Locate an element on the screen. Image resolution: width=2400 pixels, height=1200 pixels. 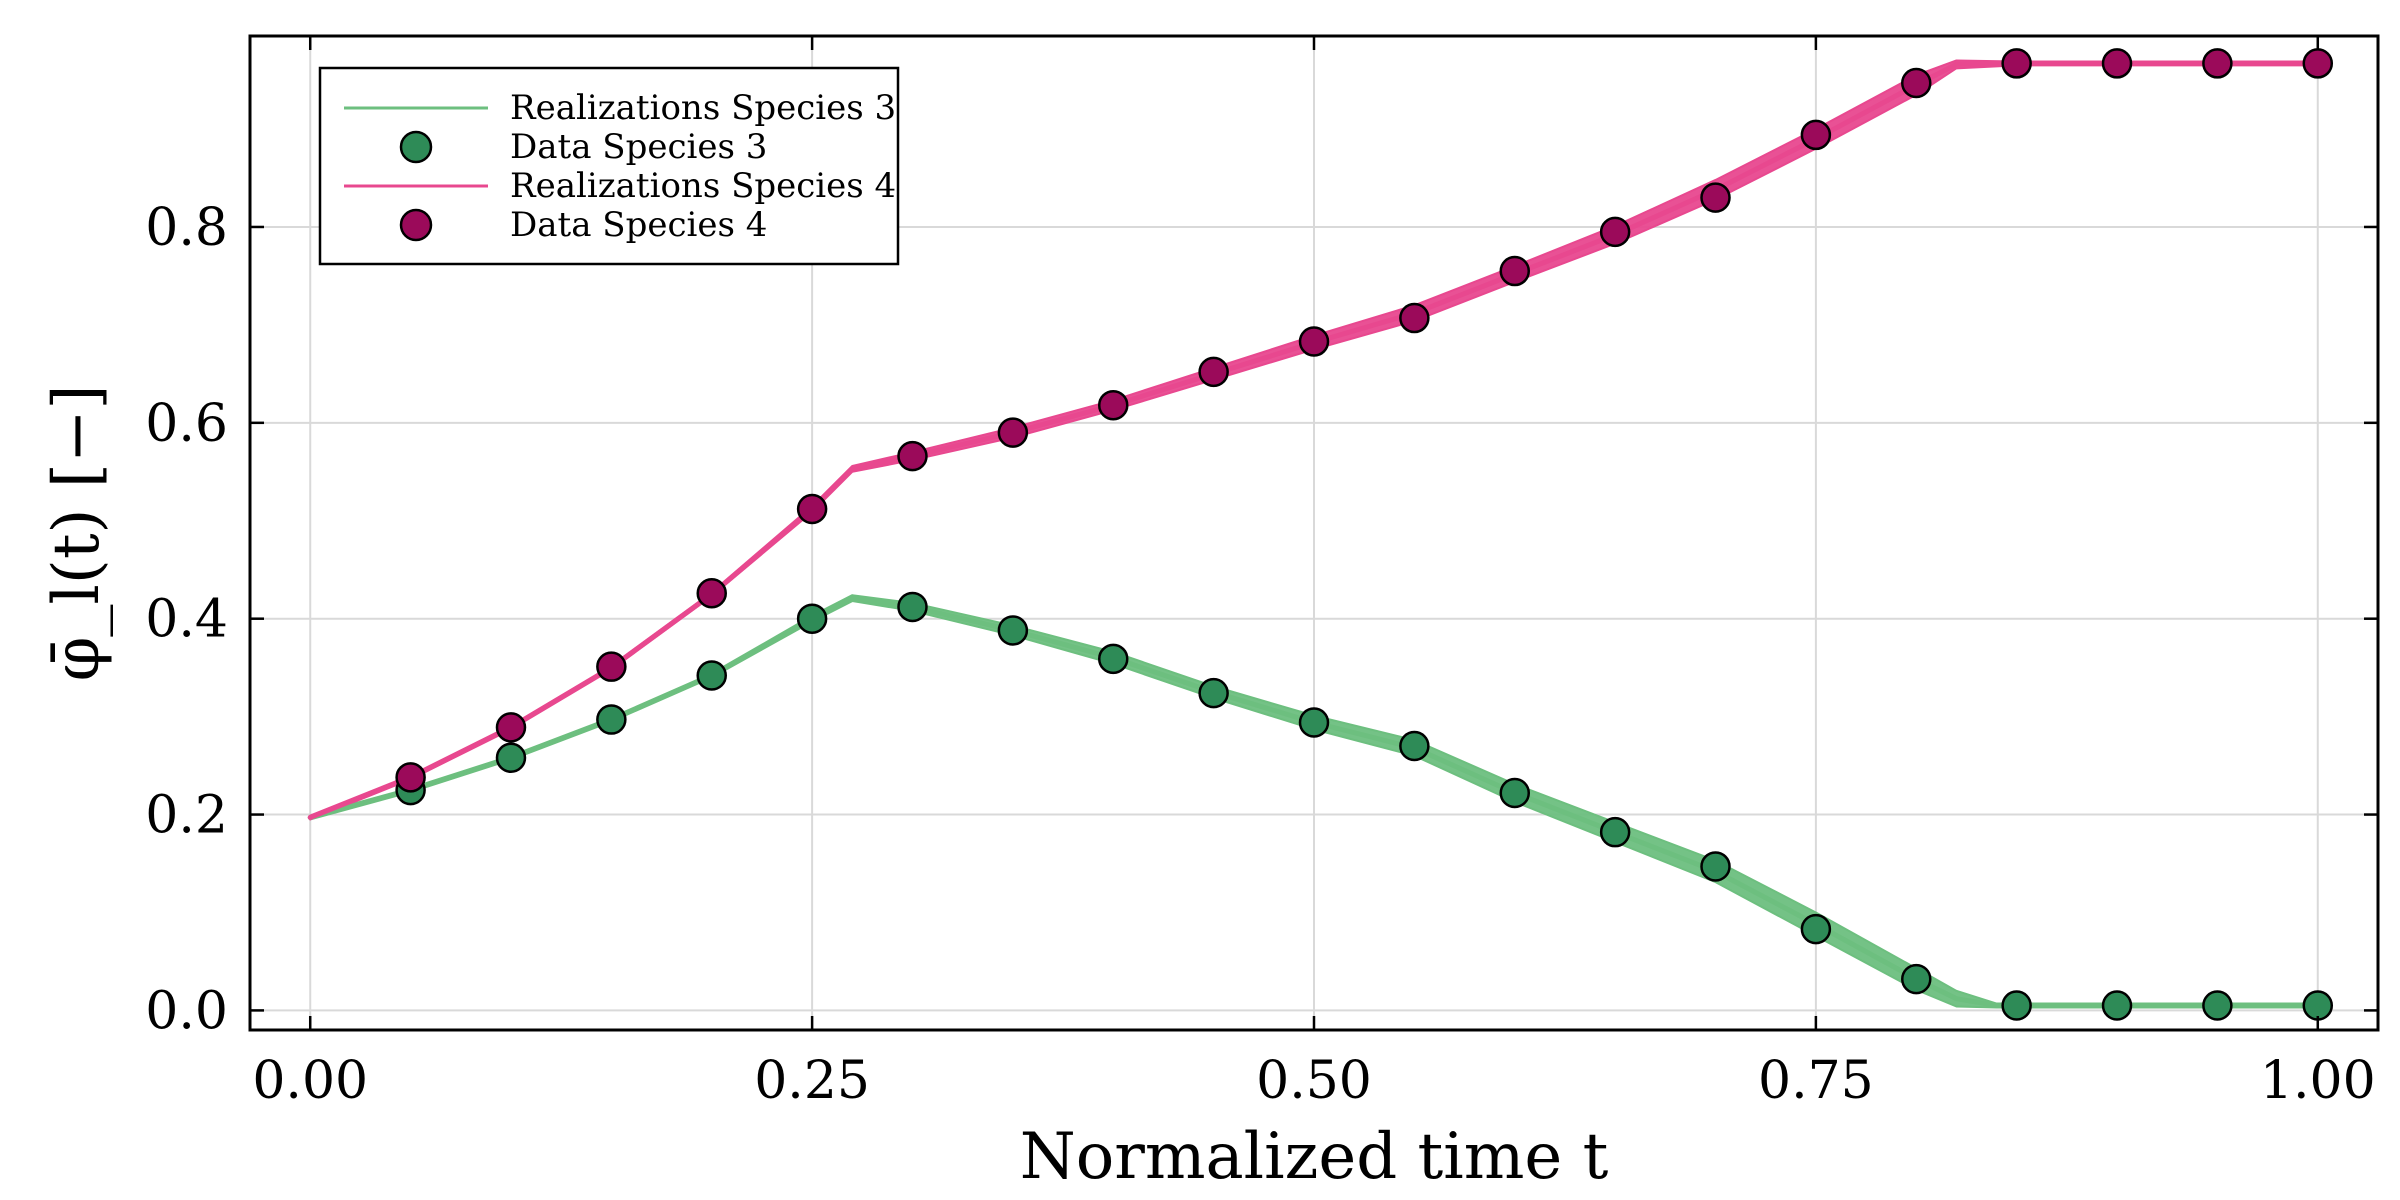
y-tick-label: 0.8 is located at coordinates (186, 228).